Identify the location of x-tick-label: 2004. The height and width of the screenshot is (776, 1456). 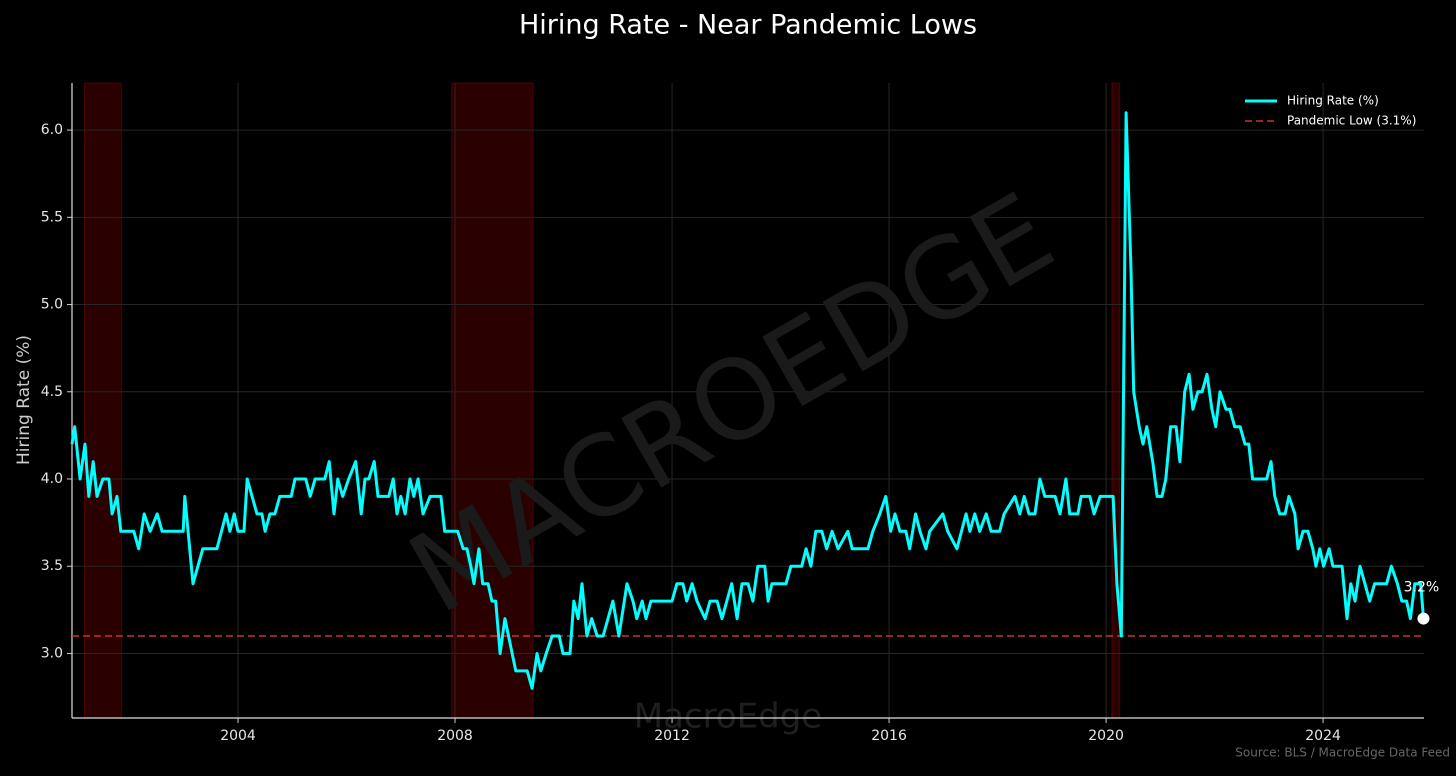
(238, 736).